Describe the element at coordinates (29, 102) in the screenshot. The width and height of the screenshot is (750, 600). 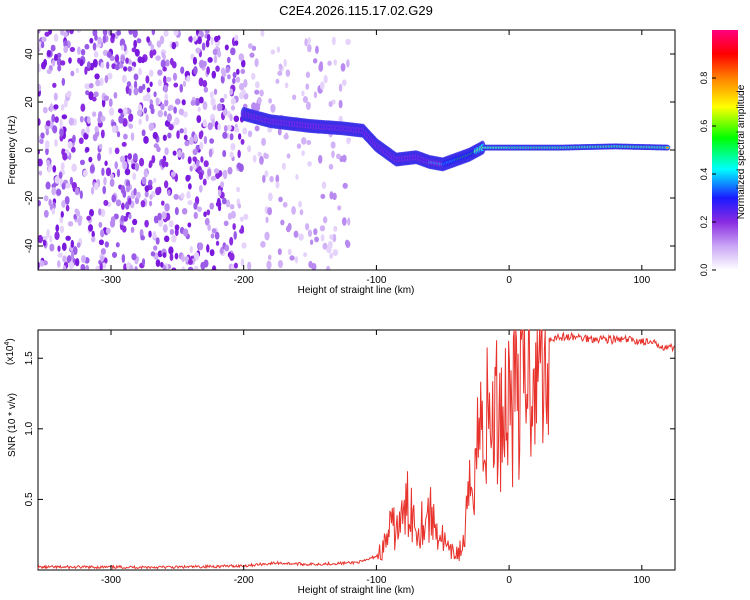
I see `heatmap-y-tick-label: 20` at that location.